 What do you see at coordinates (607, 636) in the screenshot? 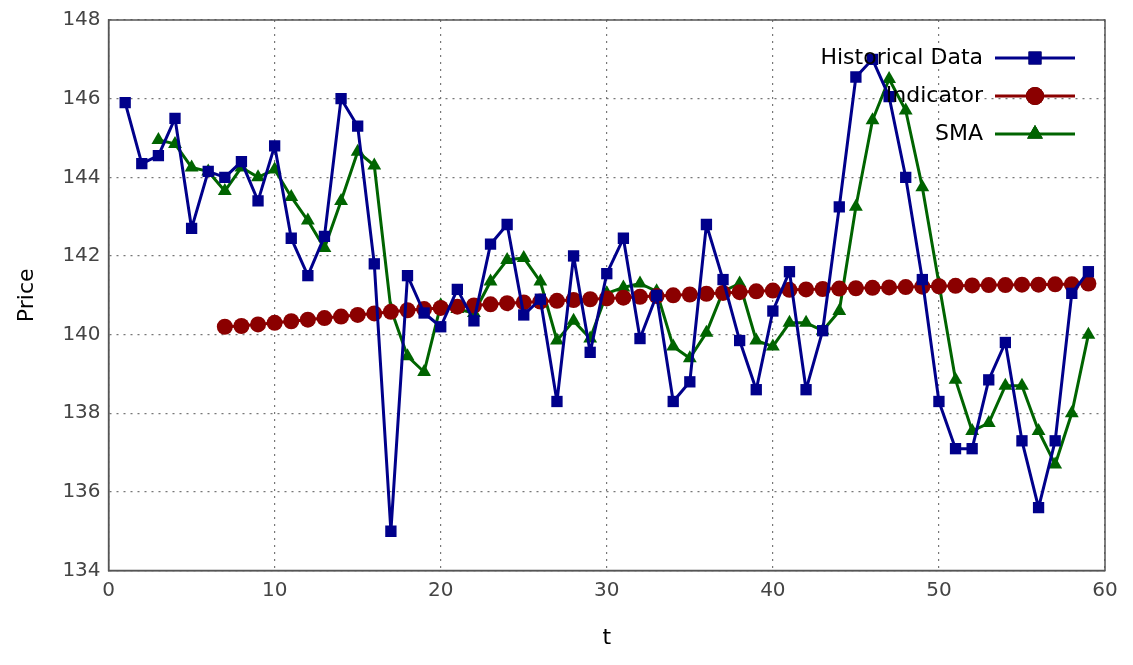
I see `x-axis-title: t` at bounding box center [607, 636].